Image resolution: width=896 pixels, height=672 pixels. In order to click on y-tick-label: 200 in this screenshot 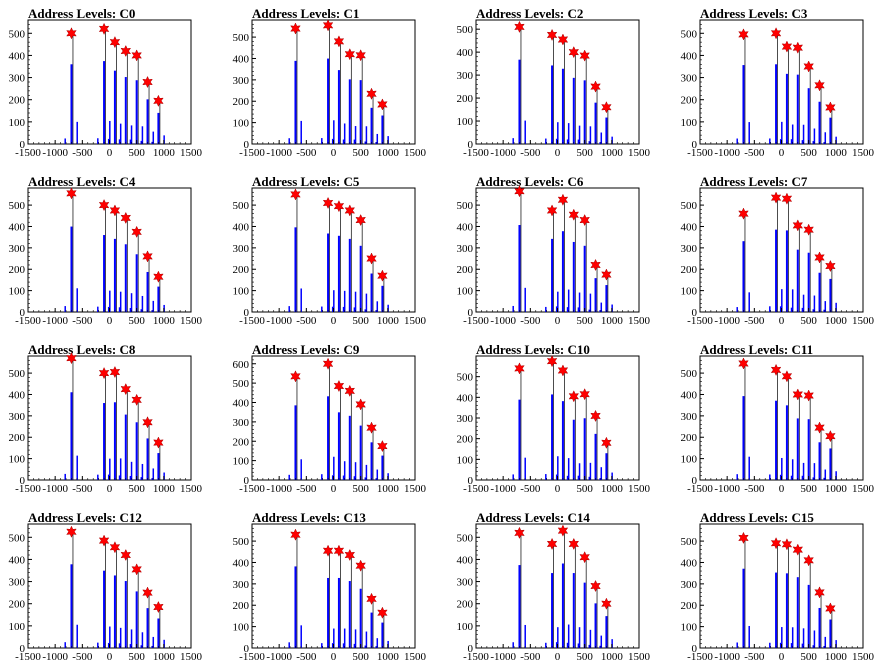, I will do `click(689, 101)`.